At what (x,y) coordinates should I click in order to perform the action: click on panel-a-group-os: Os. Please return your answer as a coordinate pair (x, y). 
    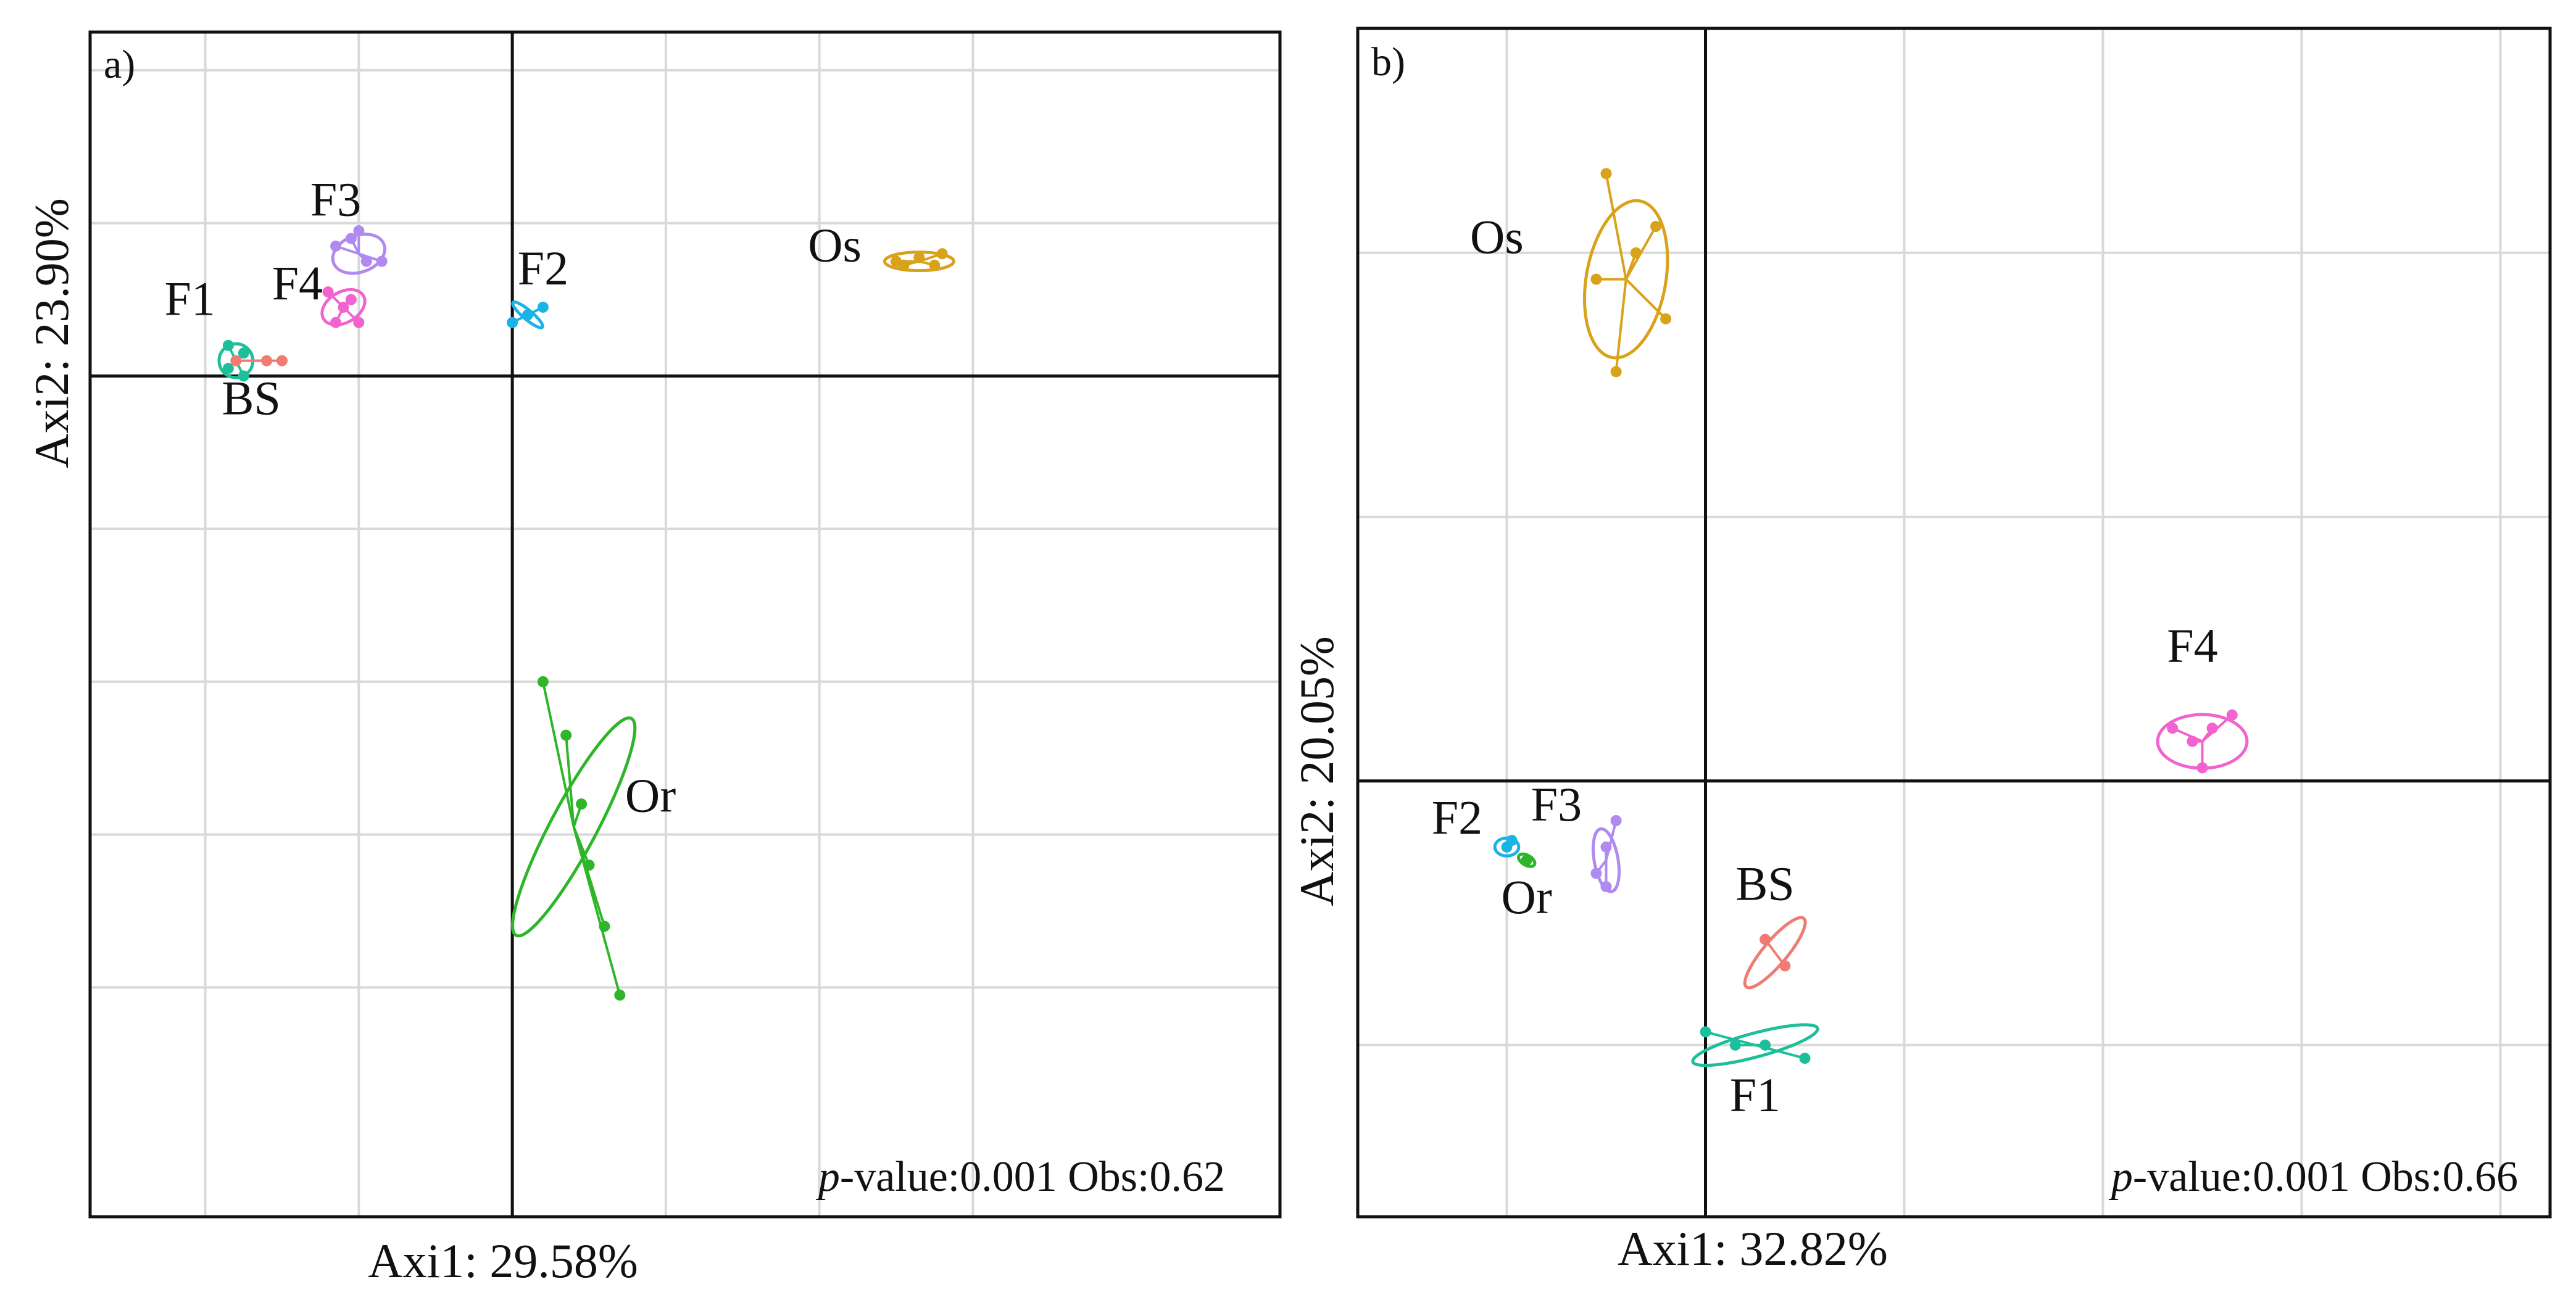
    Looking at the image, I should click on (882, 246).